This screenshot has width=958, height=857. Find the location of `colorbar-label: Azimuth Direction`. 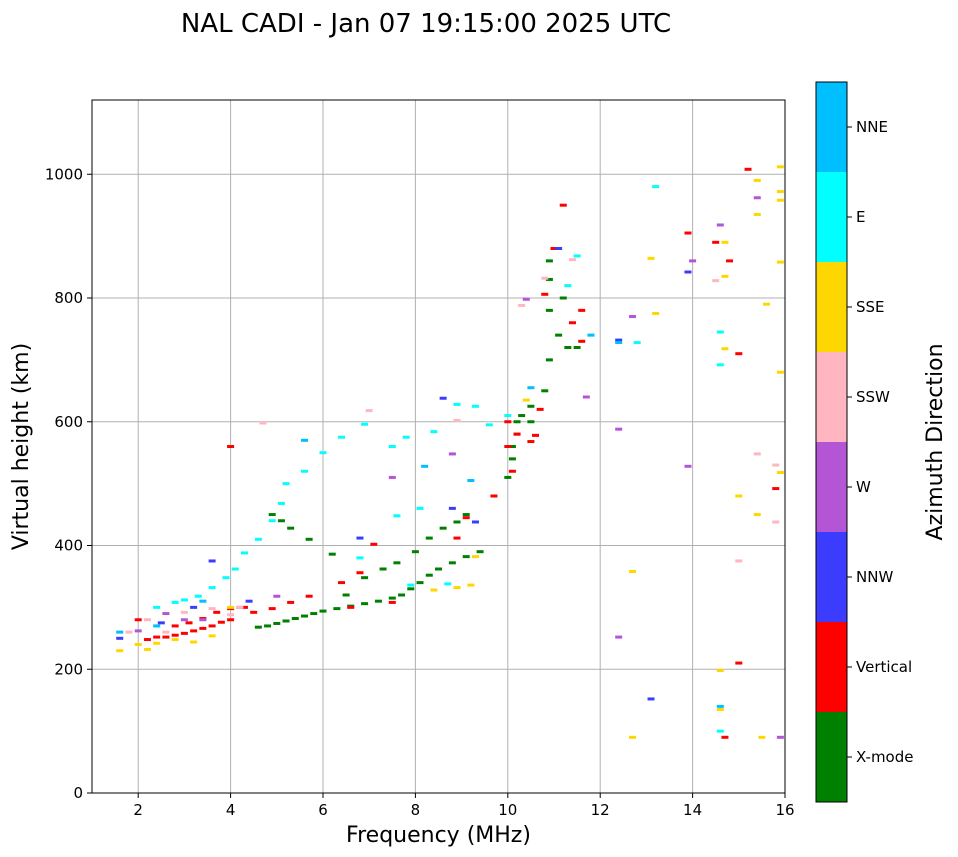

colorbar-label: Azimuth Direction is located at coordinates (935, 441).